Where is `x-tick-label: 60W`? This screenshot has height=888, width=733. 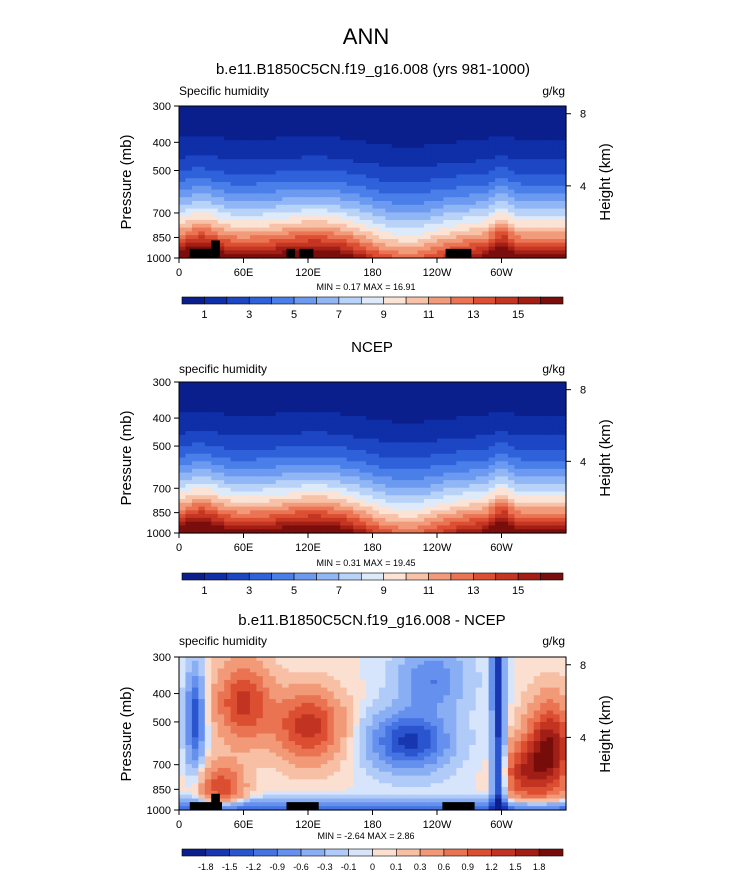
x-tick-label: 60W is located at coordinates (501, 548).